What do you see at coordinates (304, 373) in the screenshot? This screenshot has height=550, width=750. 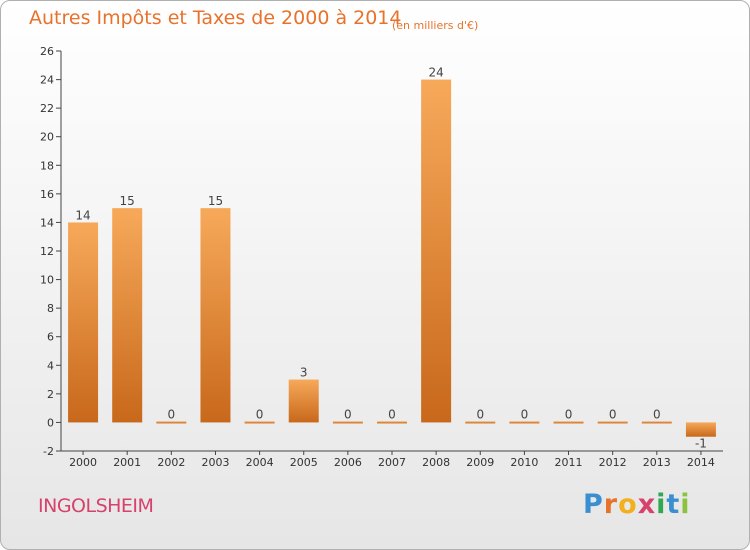 I see `data-label: 3` at bounding box center [304, 373].